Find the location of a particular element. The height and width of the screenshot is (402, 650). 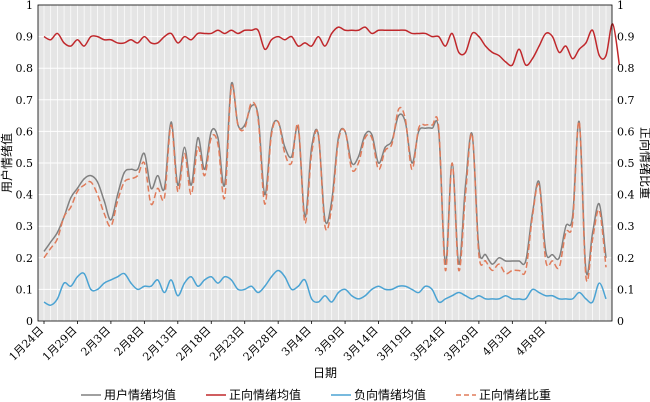

series-line-negative-mean is located at coordinates (325, 287).